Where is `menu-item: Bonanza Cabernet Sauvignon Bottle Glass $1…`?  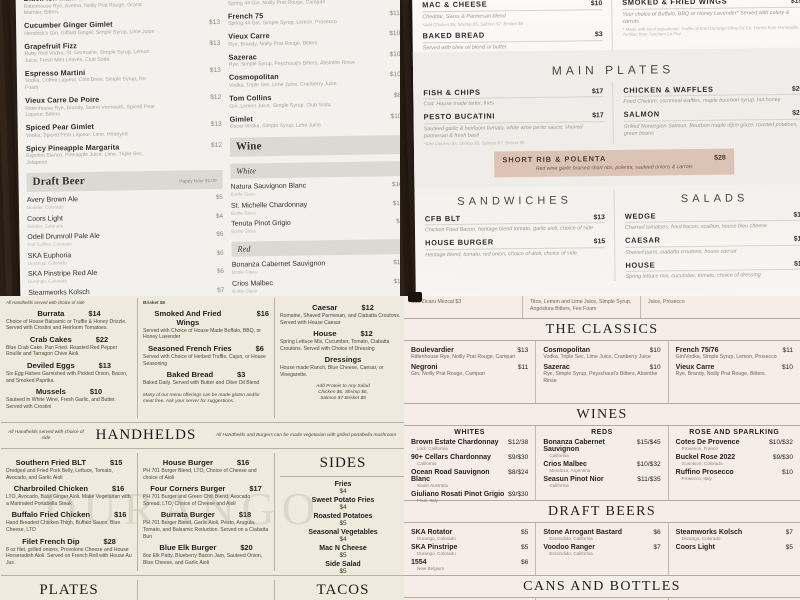
menu-item: Bonanza Cabernet Sauvignon Bottle Glass $1… is located at coordinates (316, 267).